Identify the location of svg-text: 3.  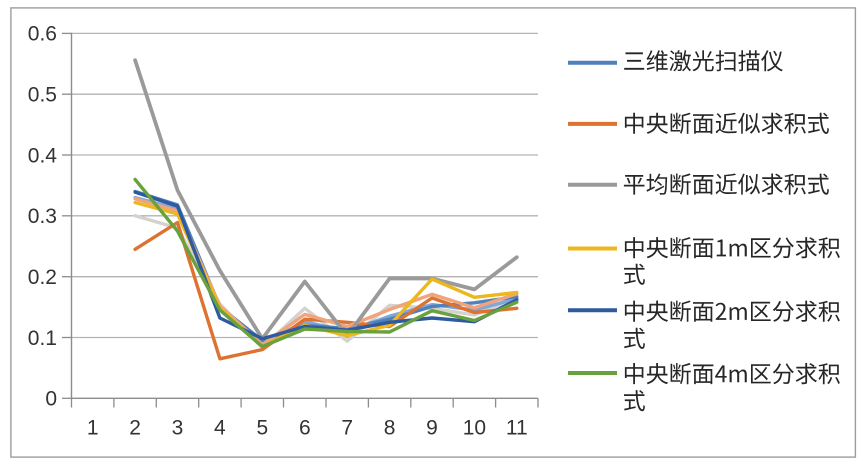
(178, 428).